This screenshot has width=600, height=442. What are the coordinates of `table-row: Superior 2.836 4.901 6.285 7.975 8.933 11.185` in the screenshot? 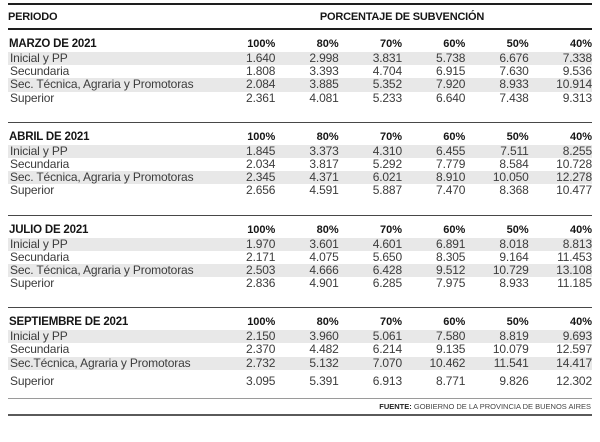 It's located at (300, 283).